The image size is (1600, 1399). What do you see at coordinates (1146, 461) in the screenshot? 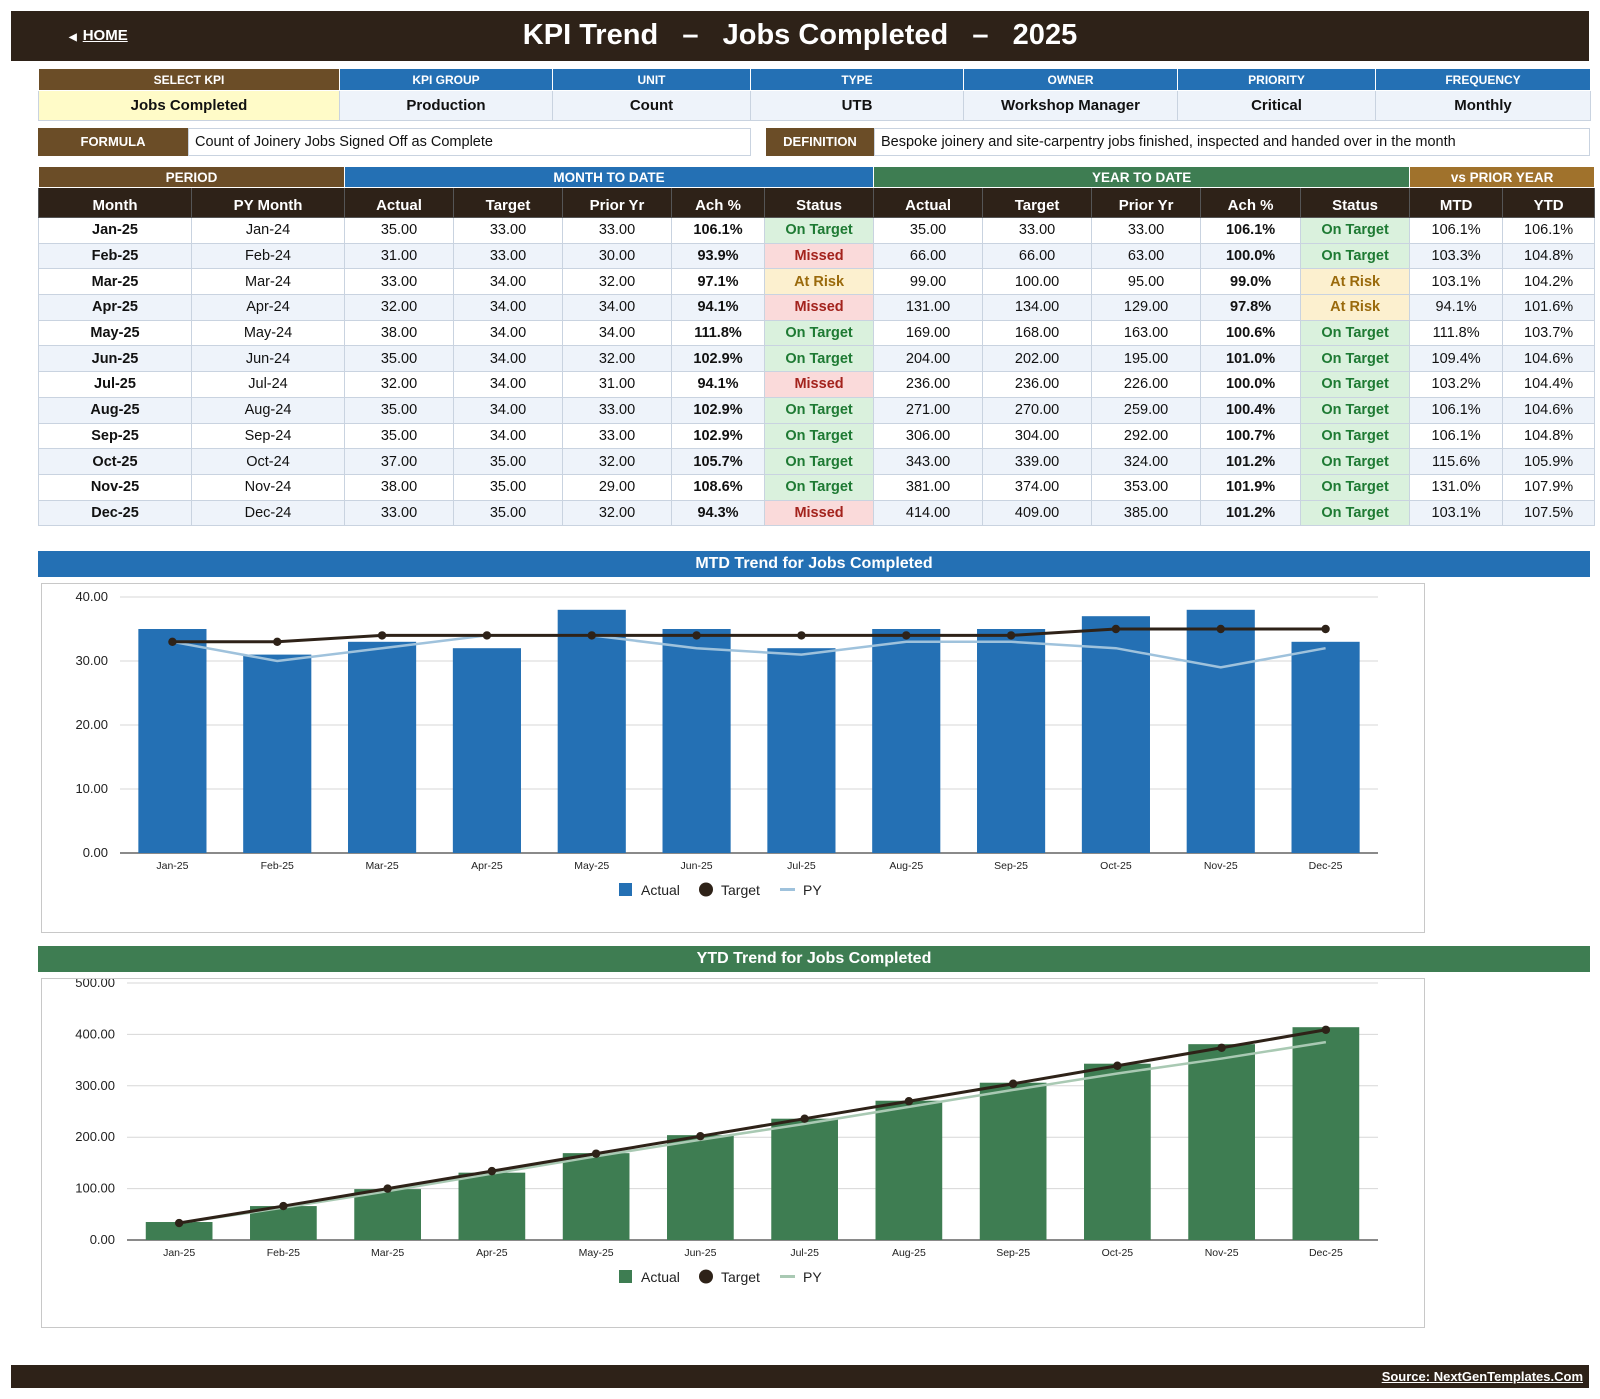
I see `table-cell: 324.00` at bounding box center [1146, 461].